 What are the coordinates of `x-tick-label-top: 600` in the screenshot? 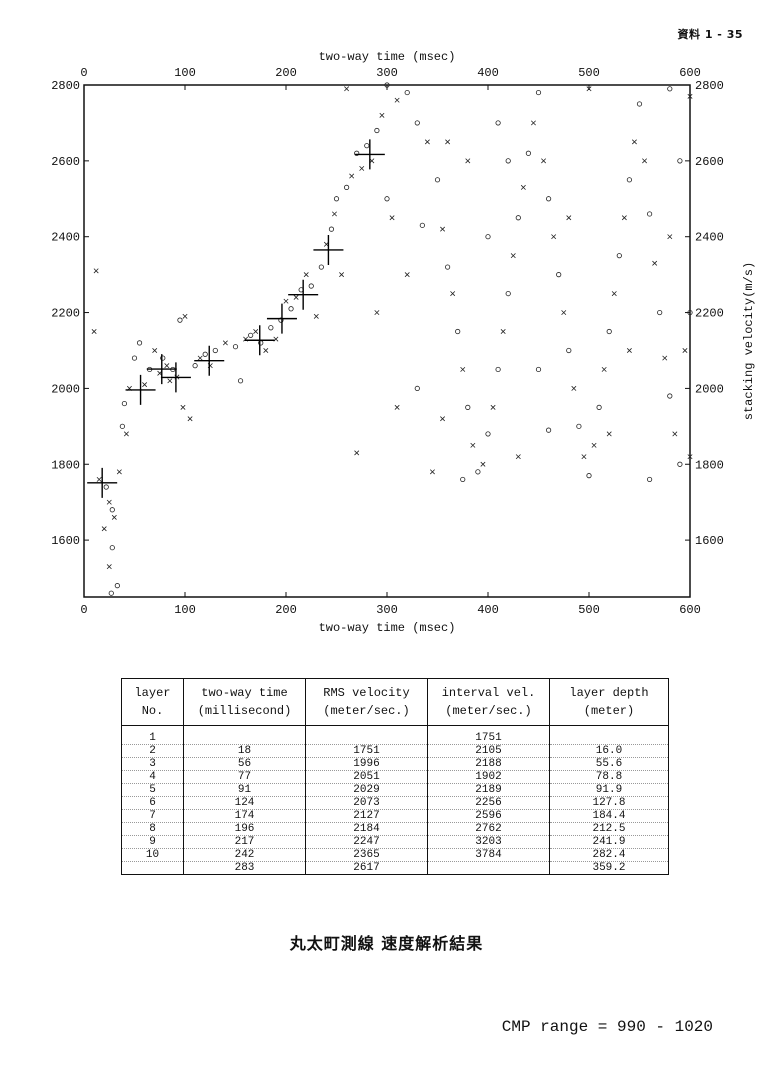 It's located at (690, 73).